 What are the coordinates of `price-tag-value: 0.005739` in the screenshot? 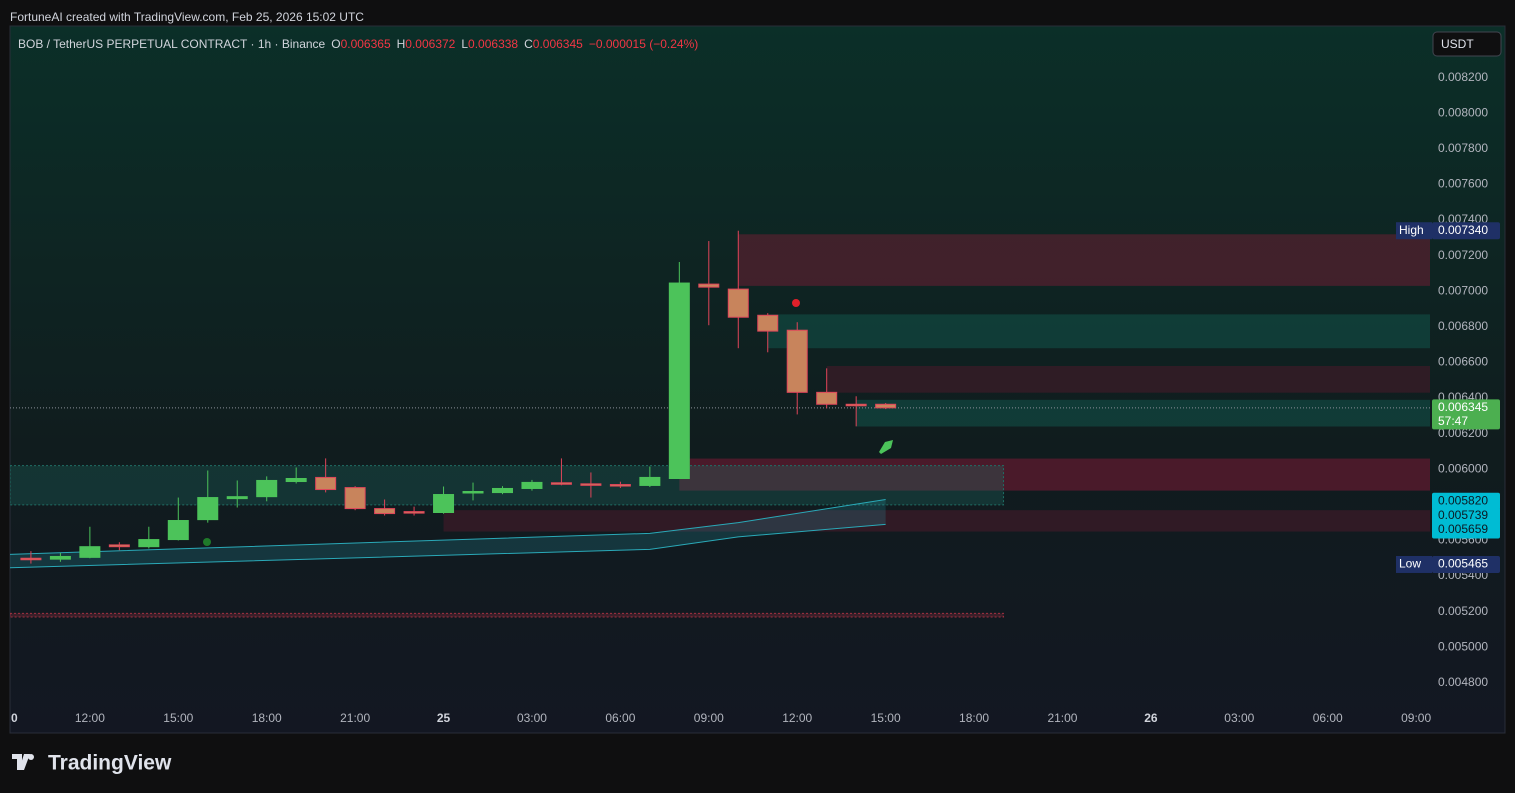 It's located at (1463, 515).